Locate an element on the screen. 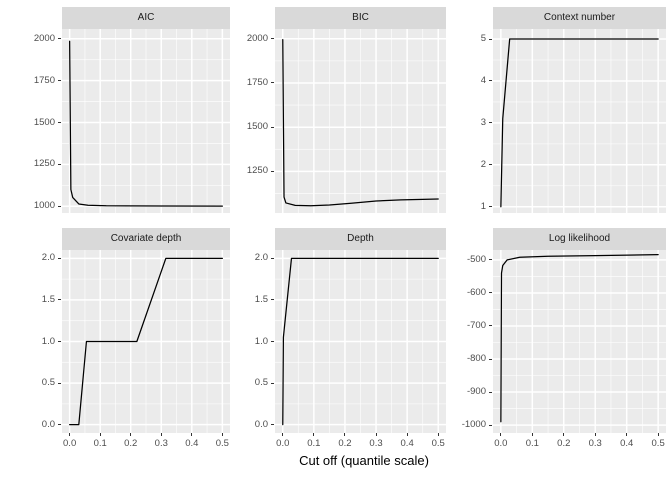 The height and width of the screenshot is (480, 672). facet-strip: Context number is located at coordinates (579, 18).